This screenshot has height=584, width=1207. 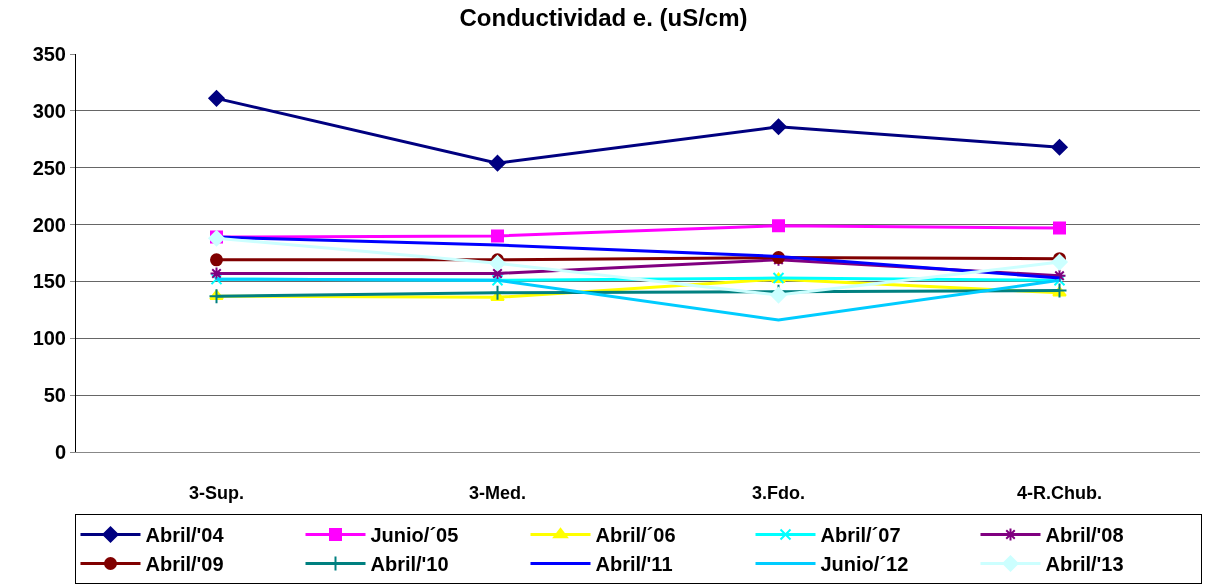 I want to click on x-tick-label: 4-R.Chub., so click(x=1059, y=492).